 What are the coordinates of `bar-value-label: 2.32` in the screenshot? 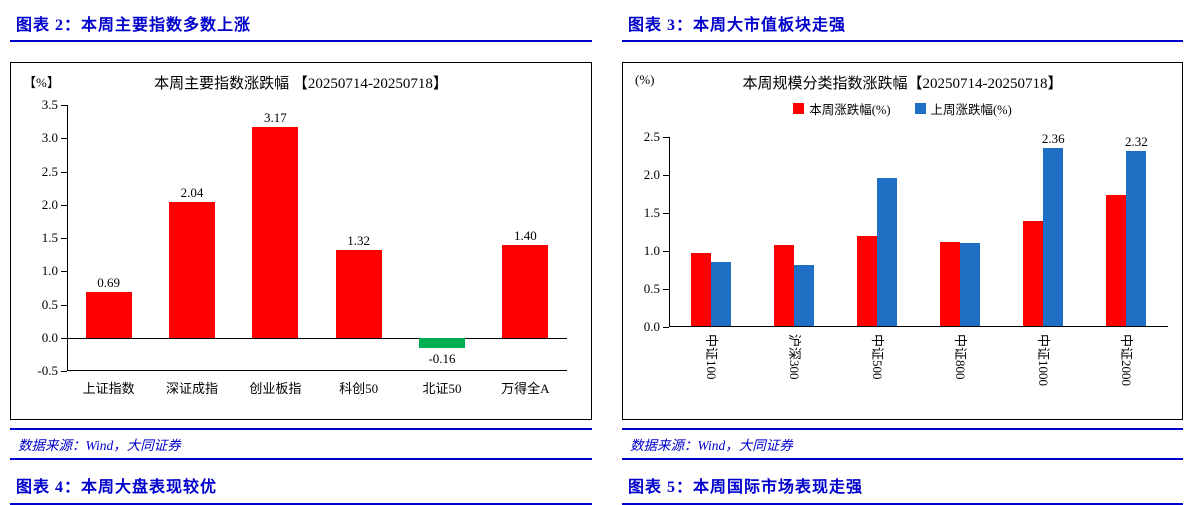 It's located at (1136, 141).